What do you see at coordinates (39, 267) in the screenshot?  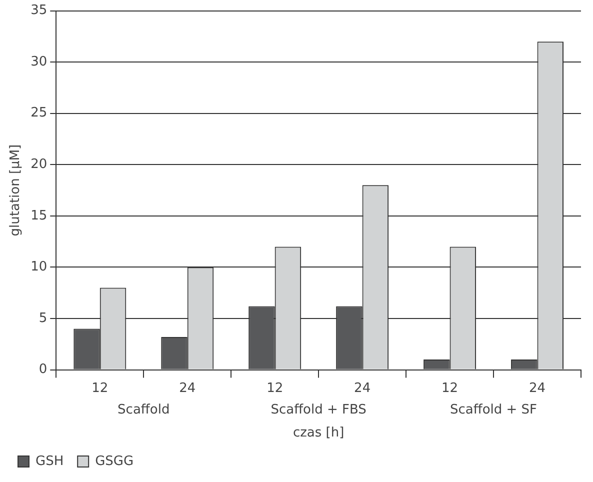 I see `y-tick-label: 10` at bounding box center [39, 267].